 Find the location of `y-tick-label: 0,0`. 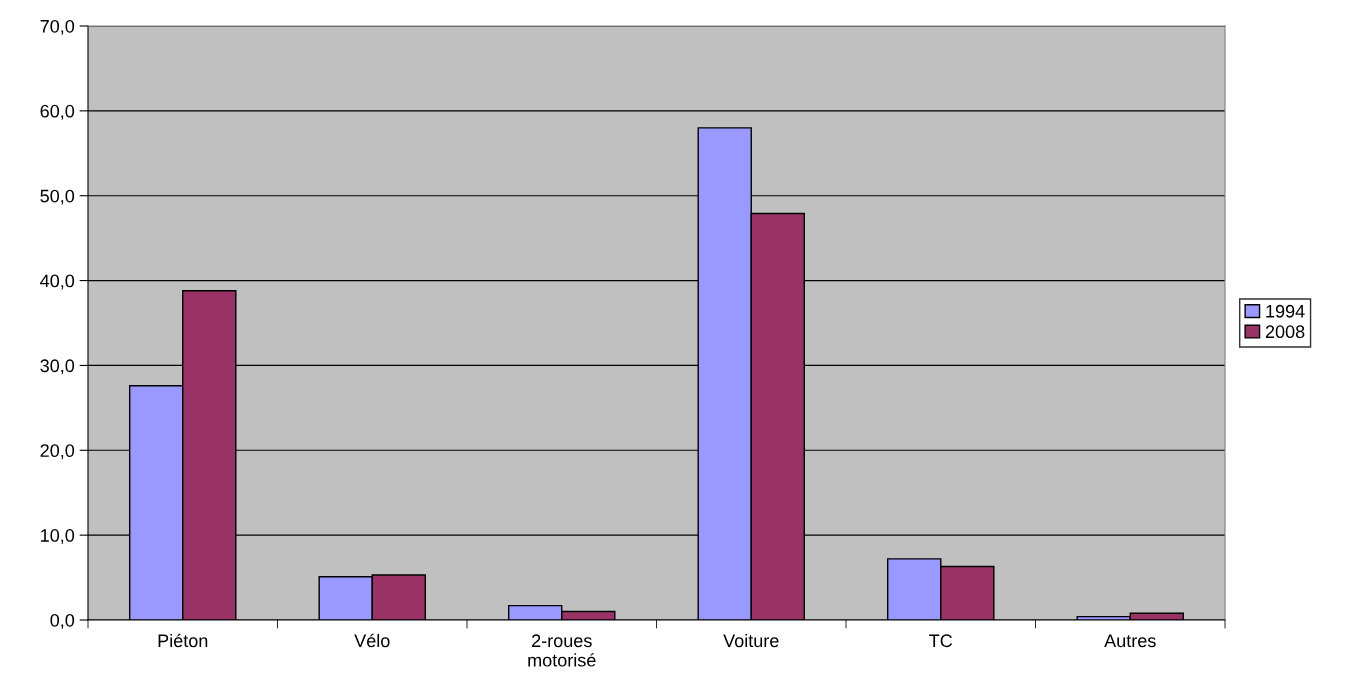

y-tick-label: 0,0 is located at coordinates (62, 621).